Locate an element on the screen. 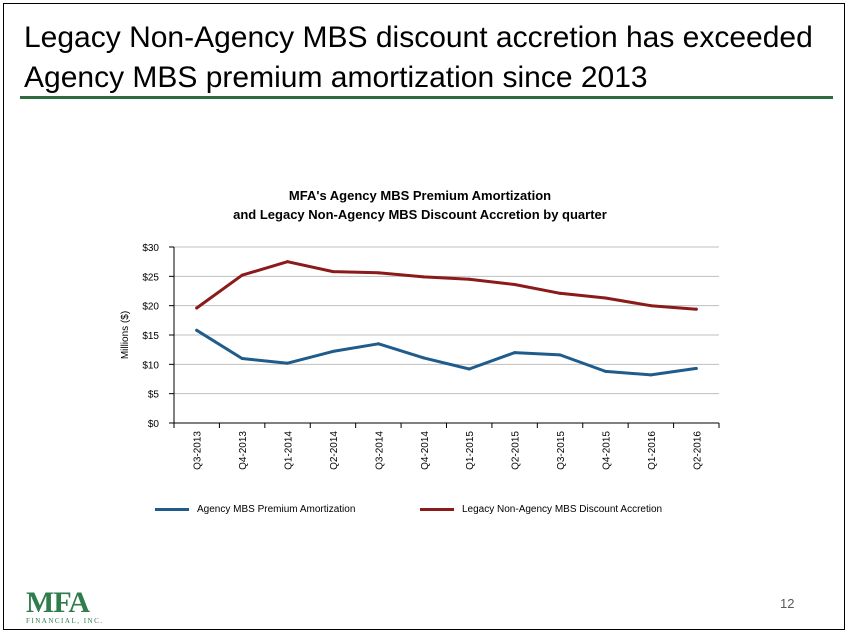 This screenshot has height=635, width=850. x-tick-label: Q2-2016 is located at coordinates (697, 450).